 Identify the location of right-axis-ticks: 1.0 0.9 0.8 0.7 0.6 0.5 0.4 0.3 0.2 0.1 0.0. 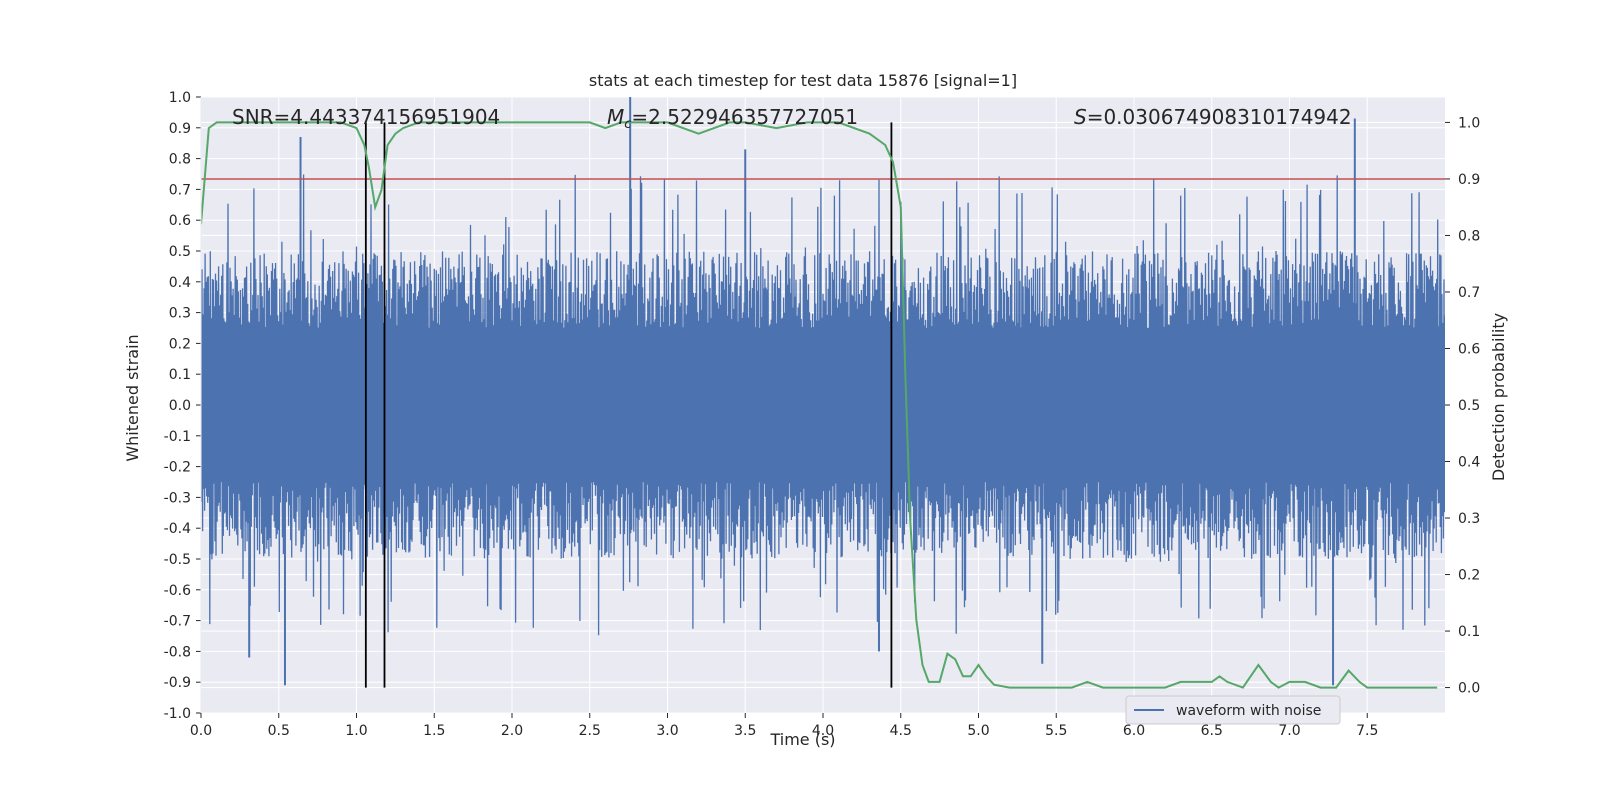
(1462, 406).